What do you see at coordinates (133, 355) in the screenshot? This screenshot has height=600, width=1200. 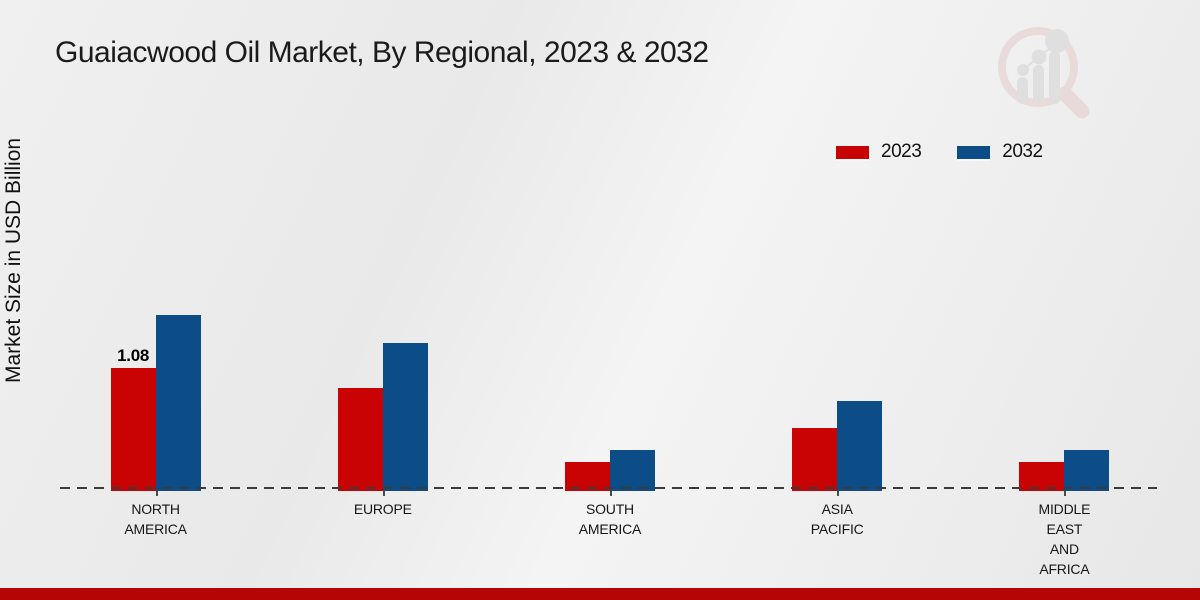 I see `bar-value-label: 1.08` at bounding box center [133, 355].